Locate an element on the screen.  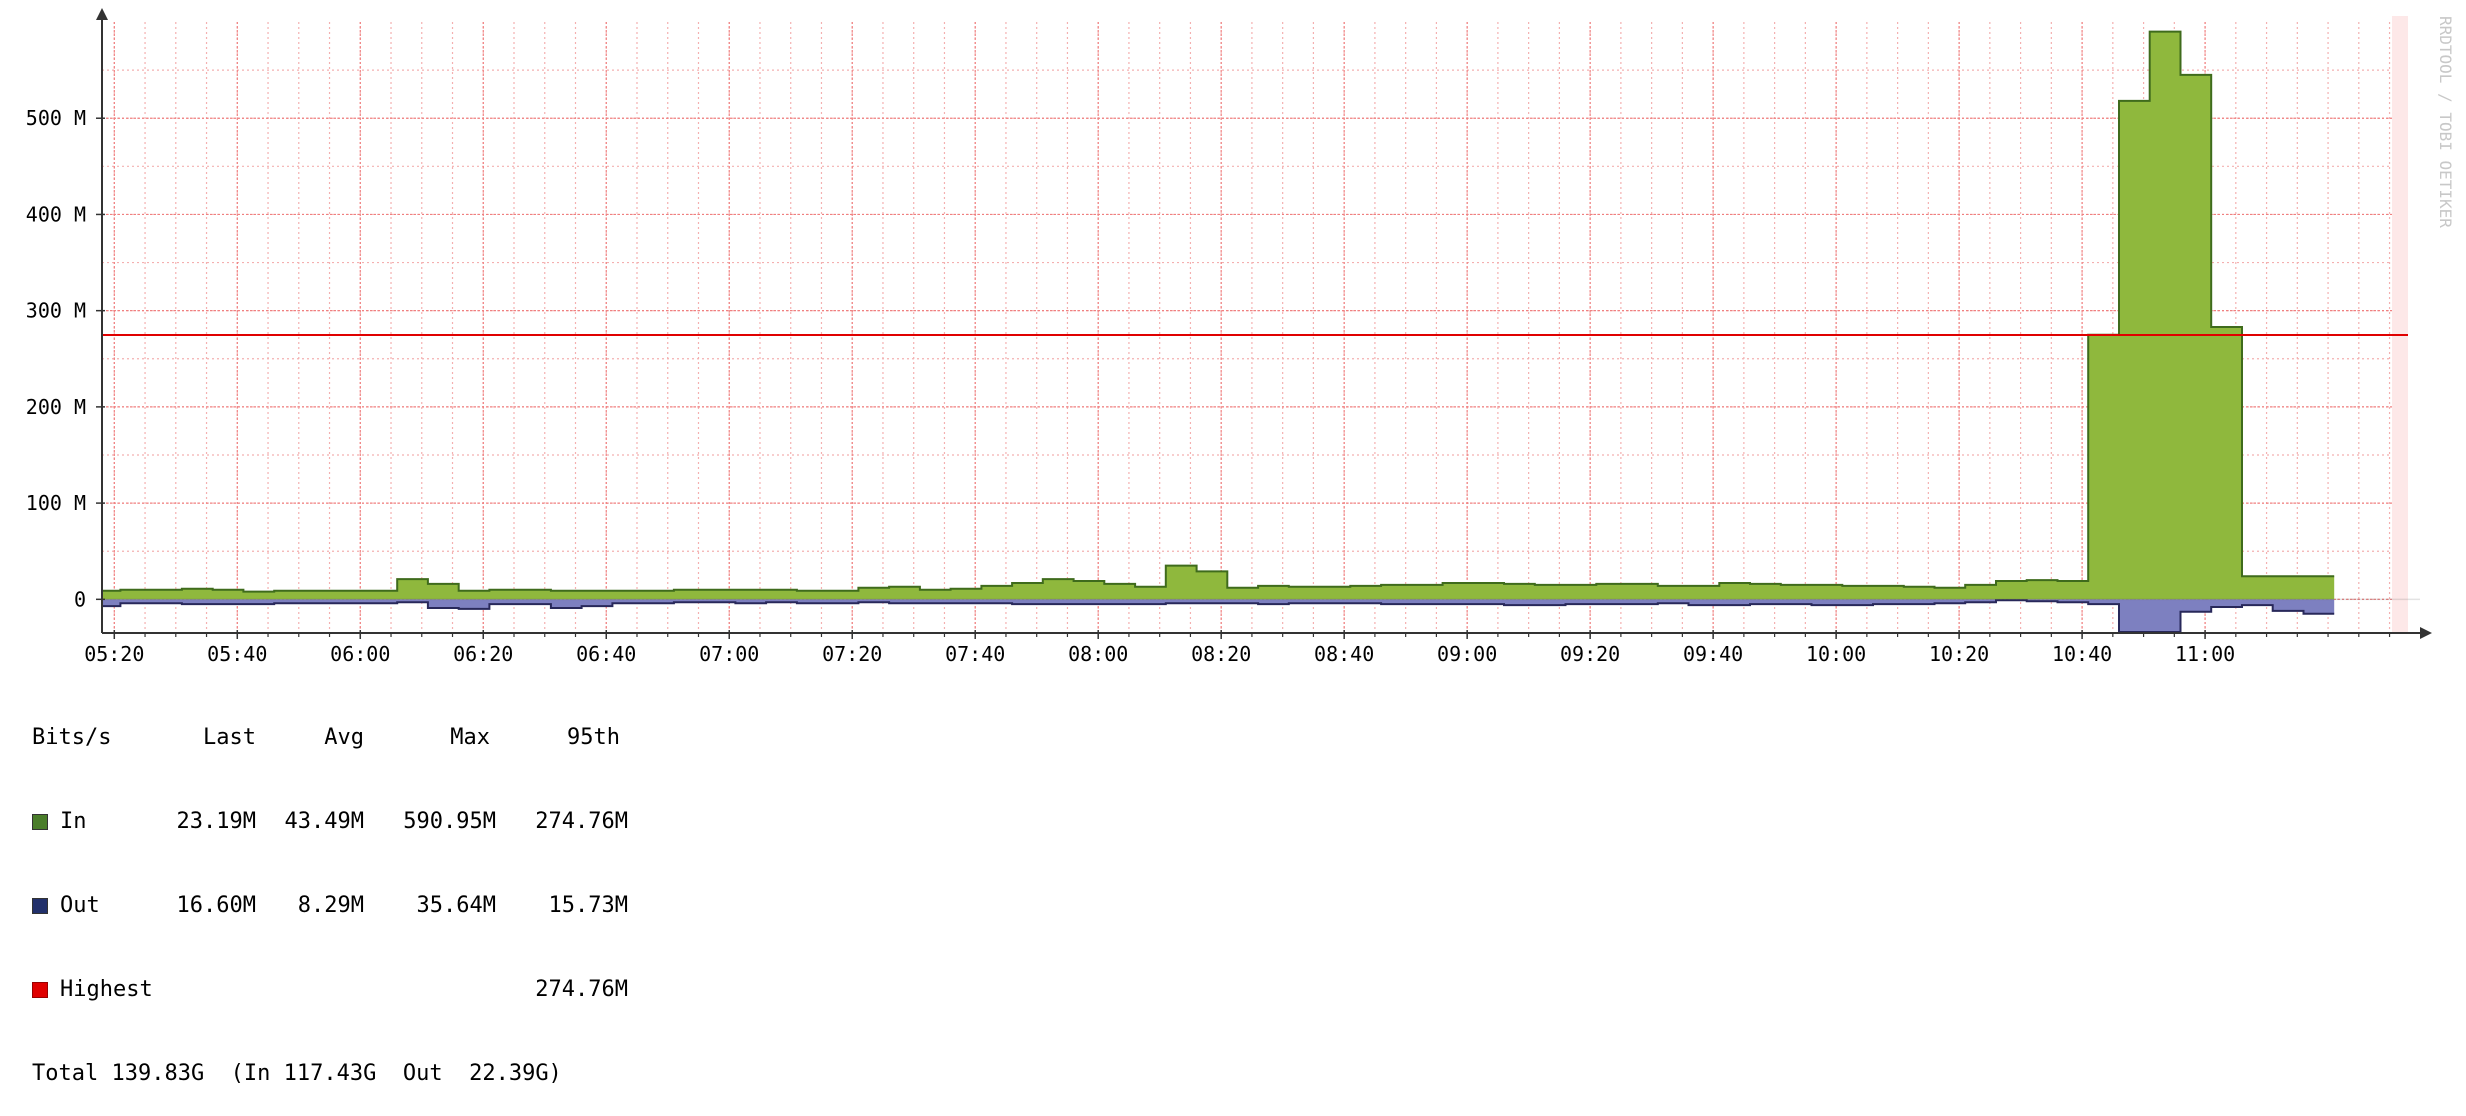
x-tick-label: 09:20 is located at coordinates (1590, 654).